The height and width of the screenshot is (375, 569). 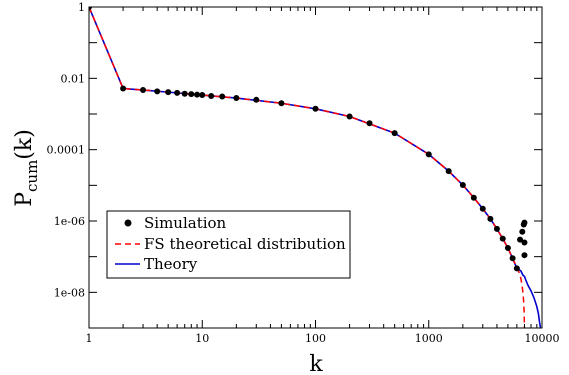 What do you see at coordinates (171, 264) in the screenshot?
I see `legend-theory-label: Theory` at bounding box center [171, 264].